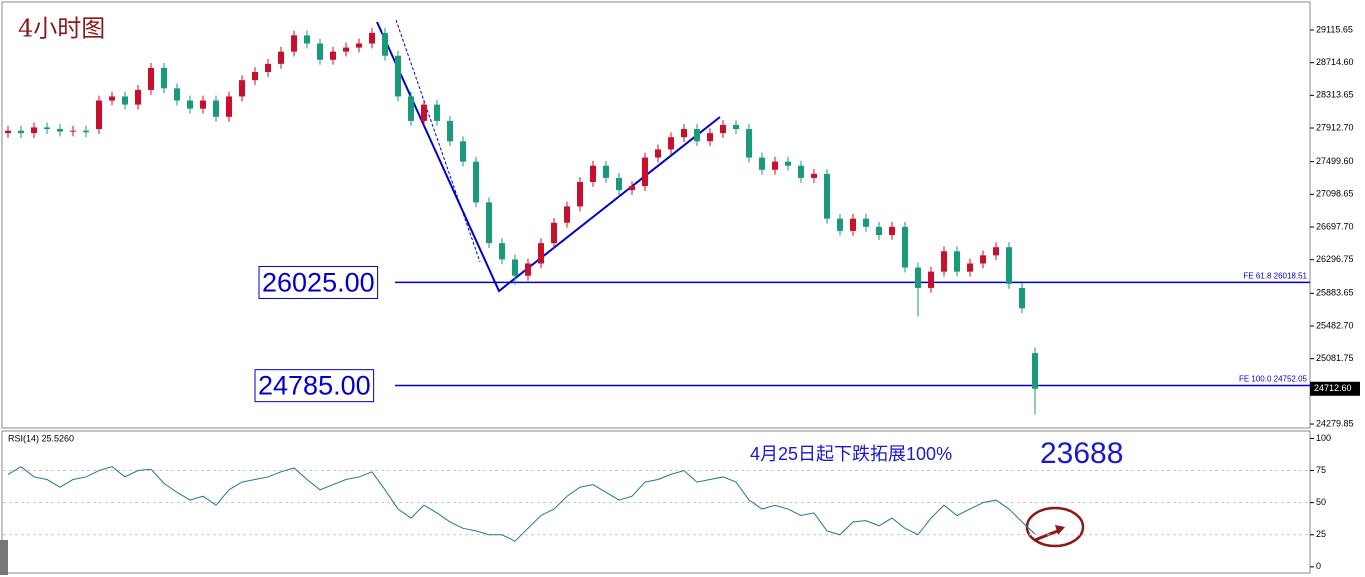  Describe the element at coordinates (1335, 62) in the screenshot. I see `y-tick-label: 28714.60` at that location.